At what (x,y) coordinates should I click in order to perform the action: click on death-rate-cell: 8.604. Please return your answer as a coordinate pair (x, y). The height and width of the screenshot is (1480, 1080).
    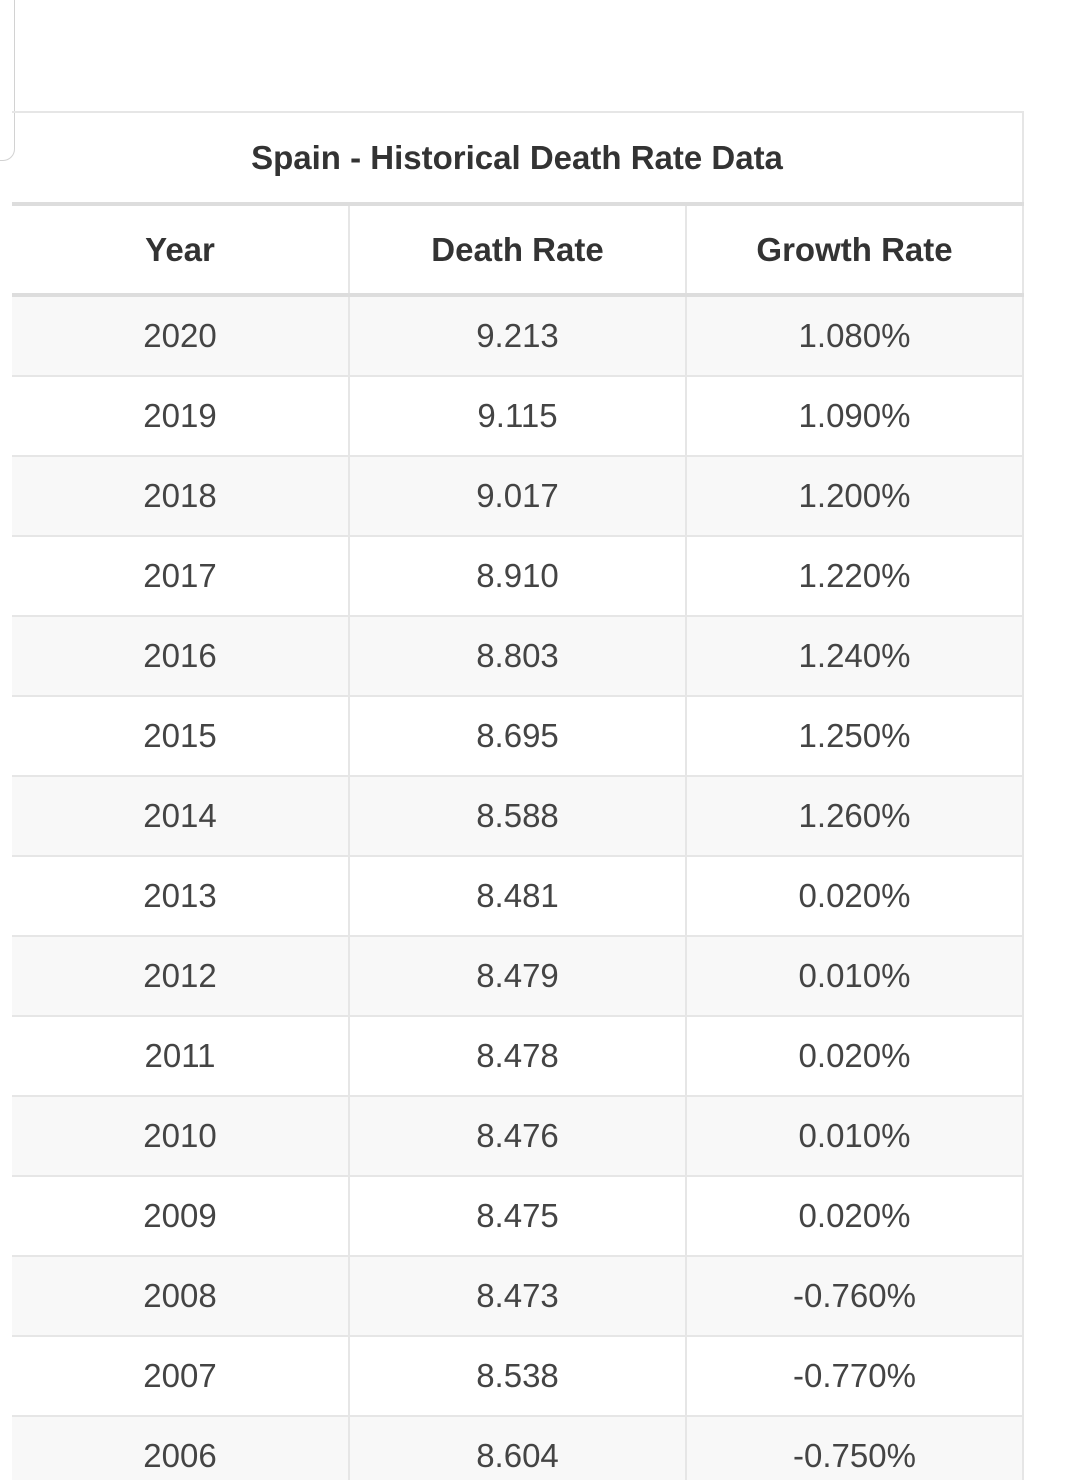
    Looking at the image, I should click on (517, 1448).